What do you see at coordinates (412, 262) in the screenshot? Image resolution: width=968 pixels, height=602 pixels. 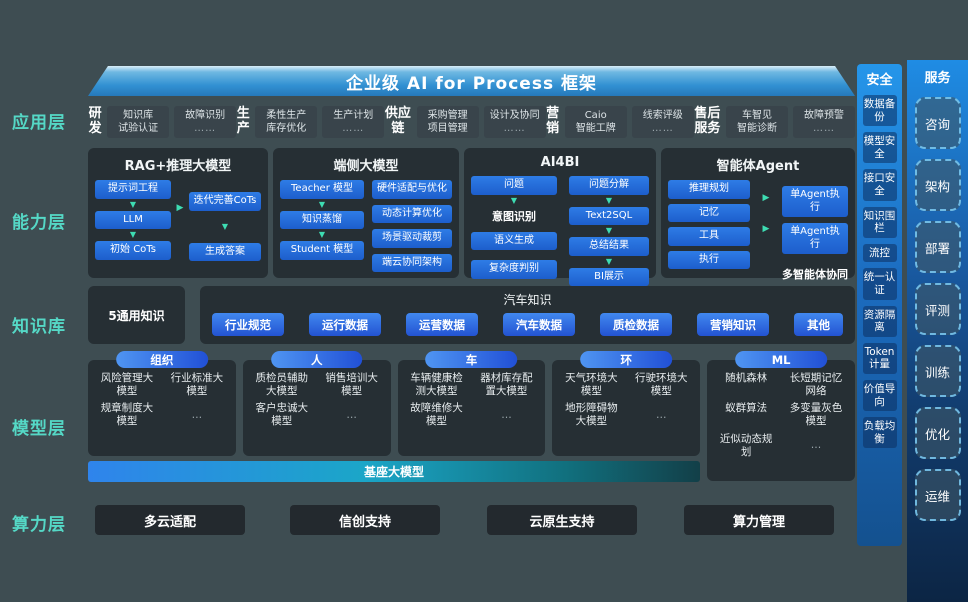 I see `flow-node: 端云协同架构` at bounding box center [412, 262].